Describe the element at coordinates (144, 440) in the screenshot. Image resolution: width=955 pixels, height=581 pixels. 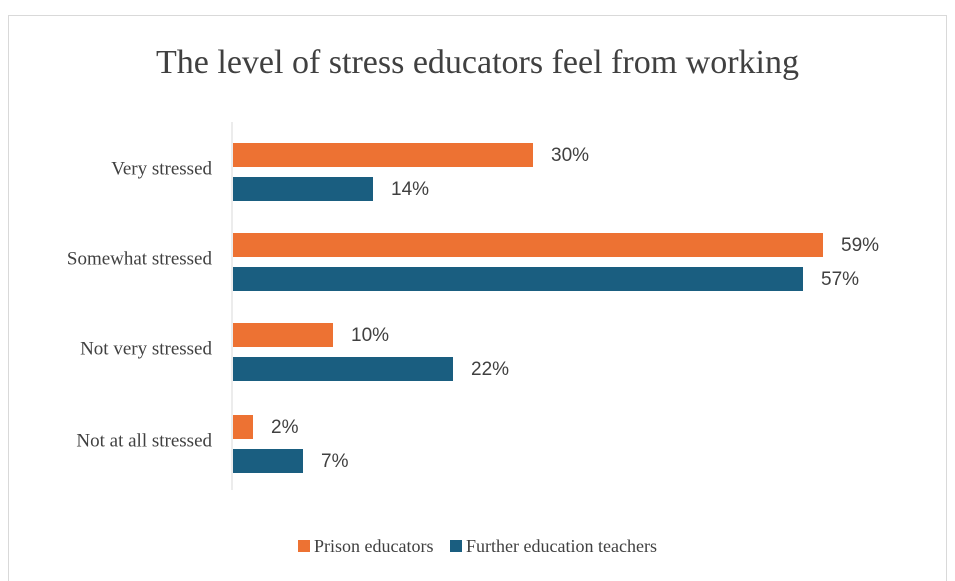
I see `category-label-not-at-all-stressed: Not at all stressed` at that location.